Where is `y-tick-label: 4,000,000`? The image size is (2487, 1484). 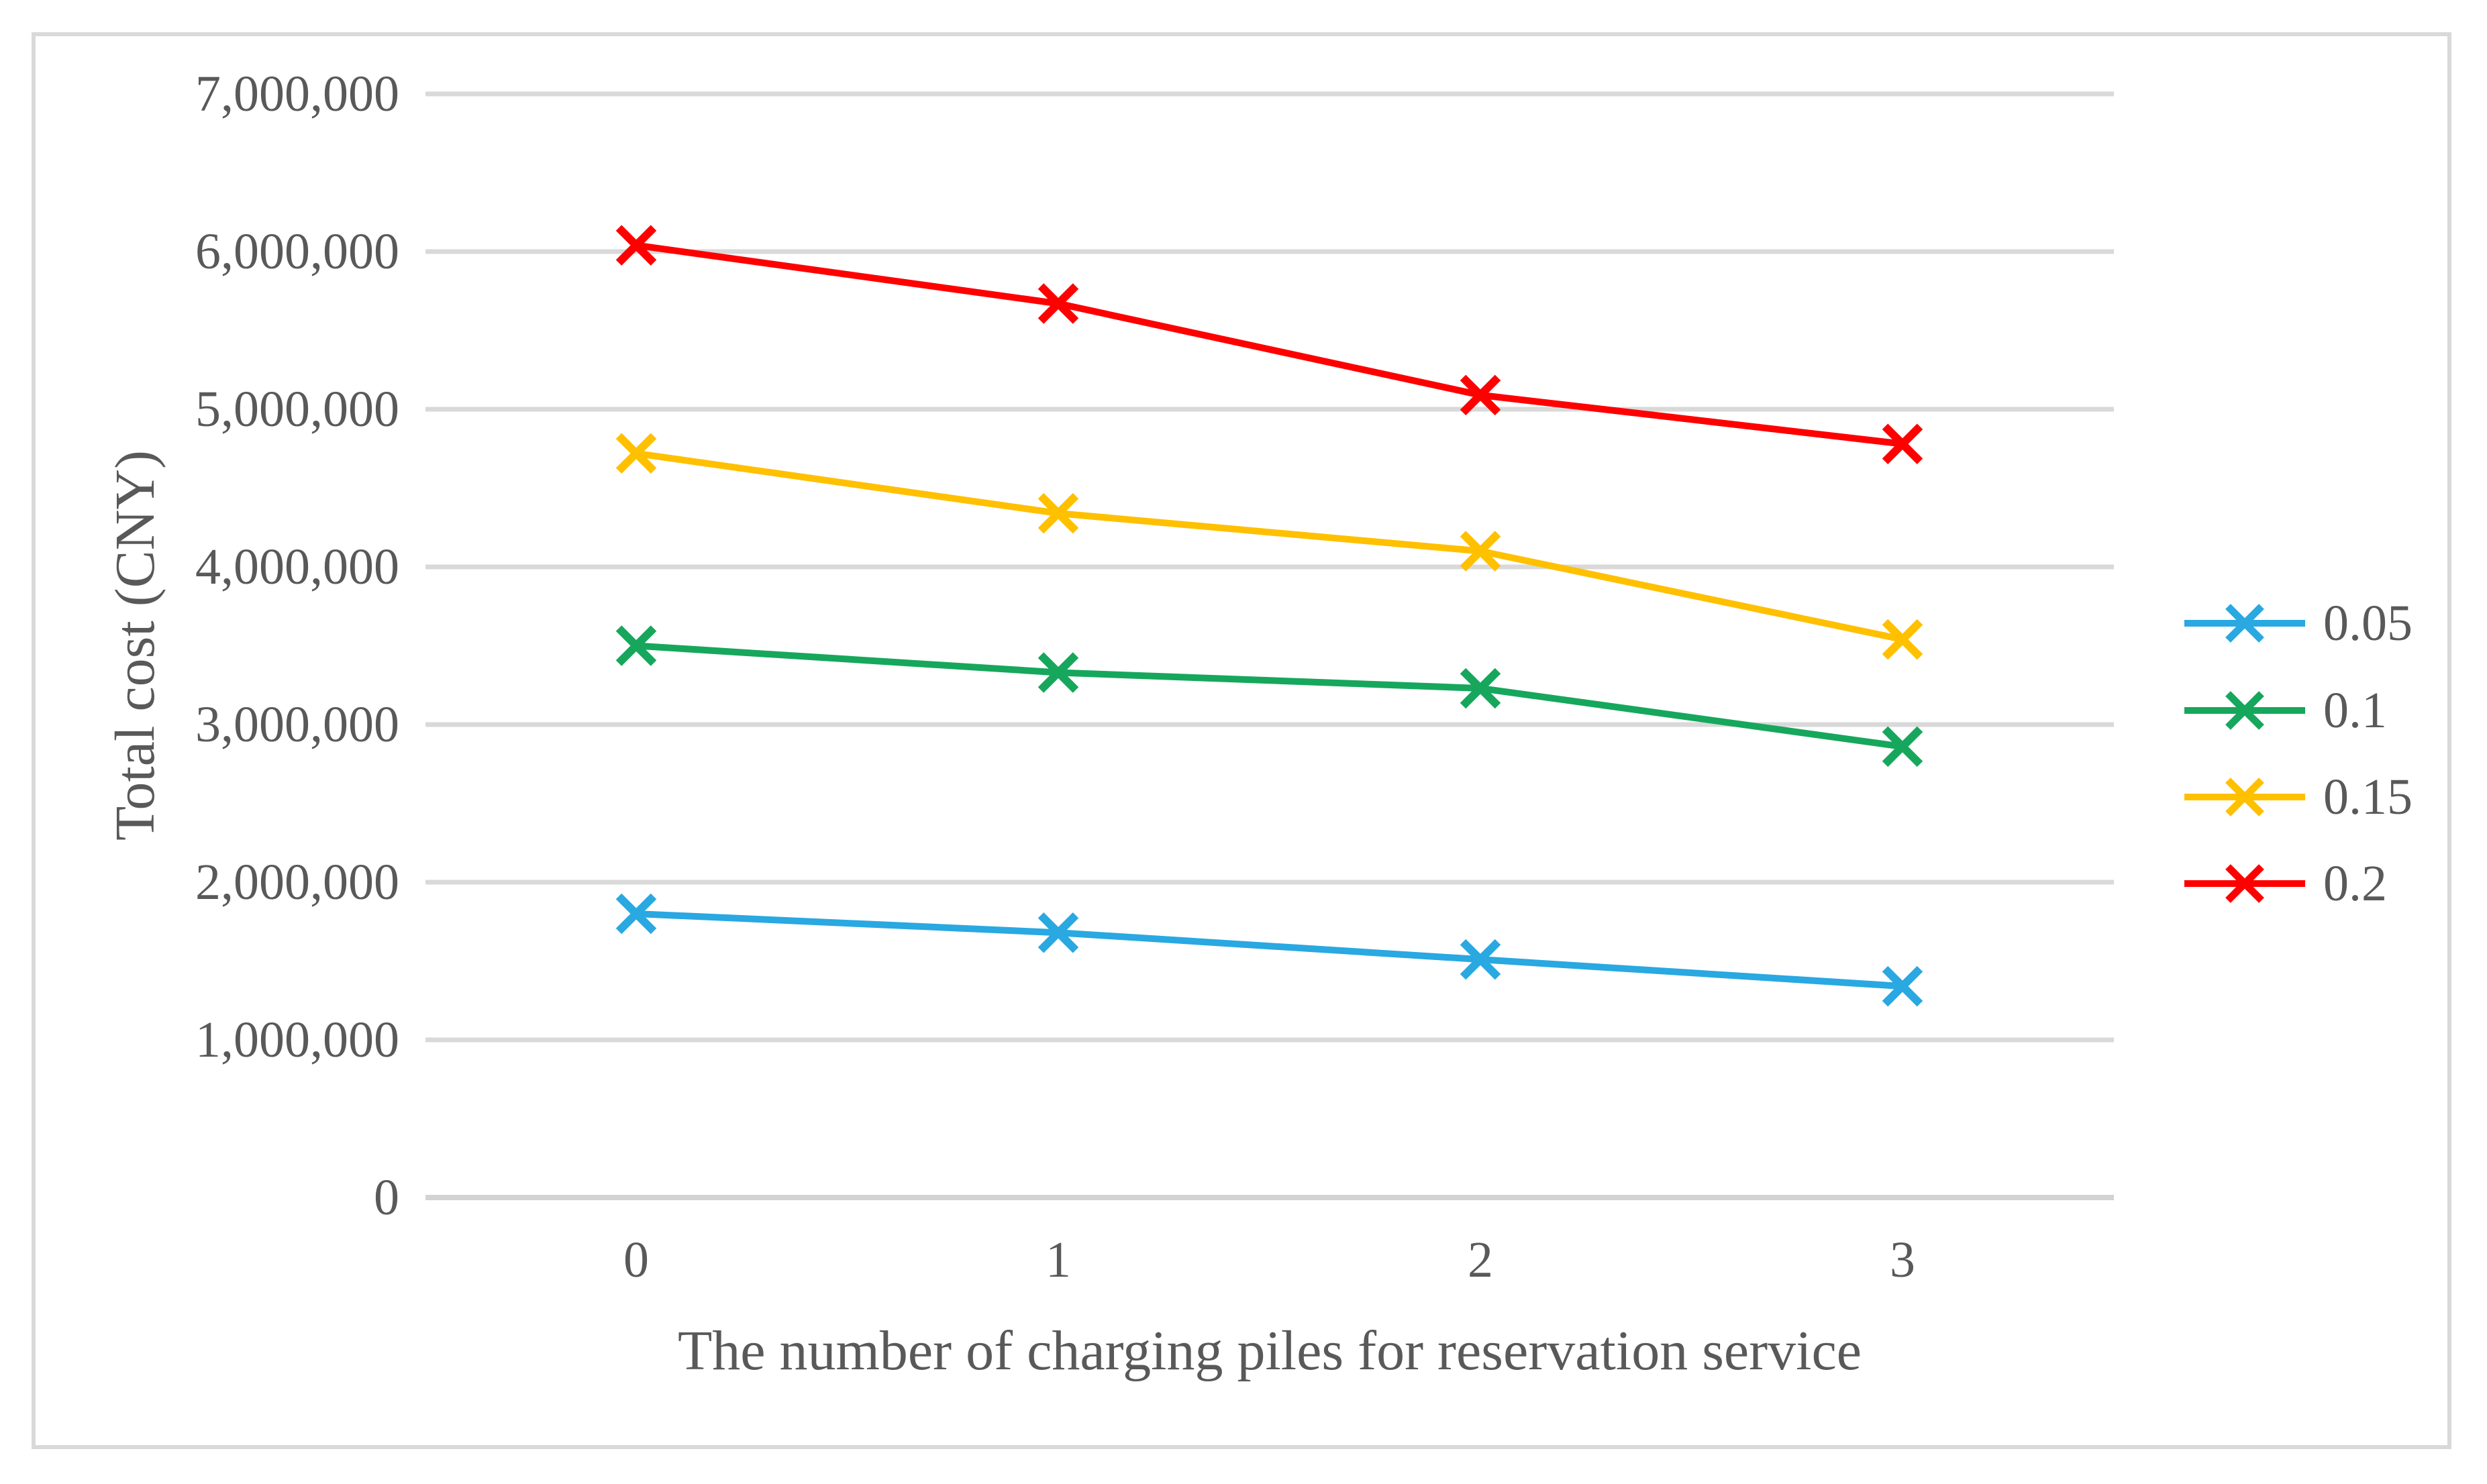 y-tick-label: 4,000,000 is located at coordinates (297, 567).